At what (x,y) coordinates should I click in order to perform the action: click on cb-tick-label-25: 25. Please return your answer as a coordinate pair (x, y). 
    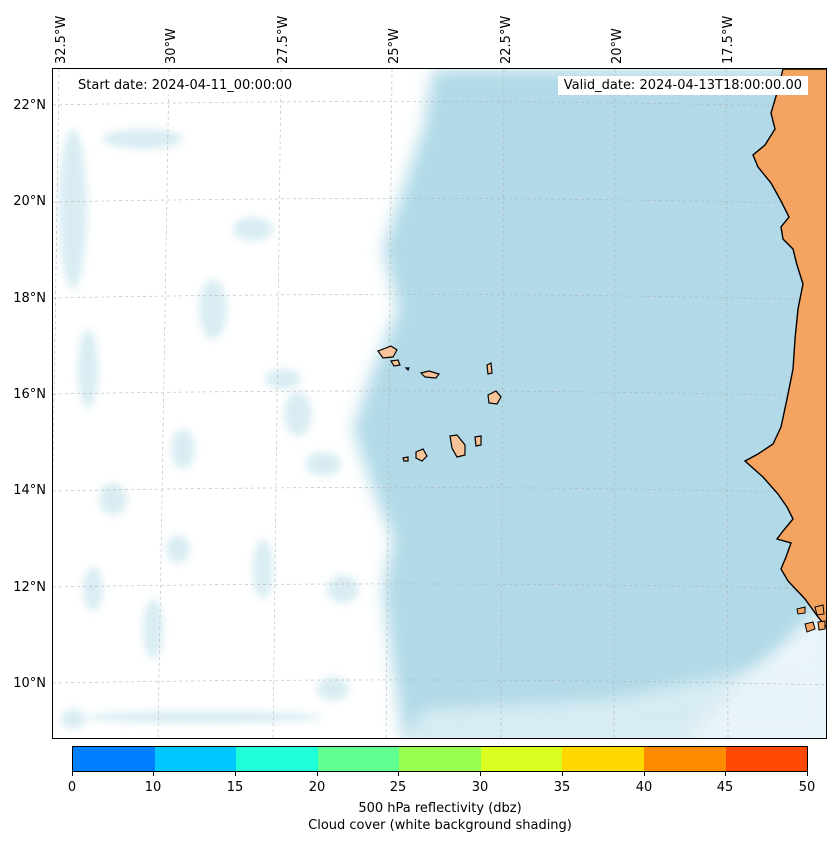
    Looking at the image, I should click on (398, 787).